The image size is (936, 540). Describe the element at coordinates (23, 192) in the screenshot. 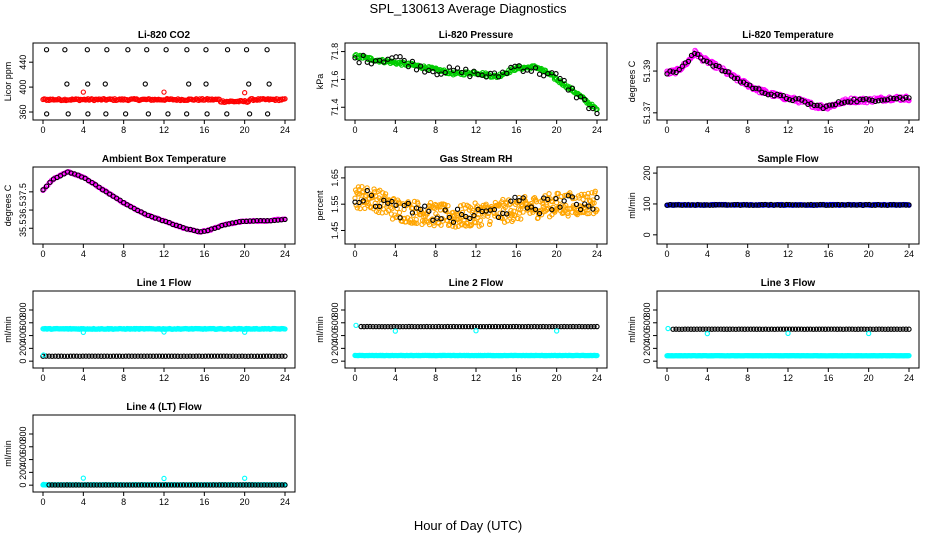

I see `y-tick-label: 37.5` at that location.